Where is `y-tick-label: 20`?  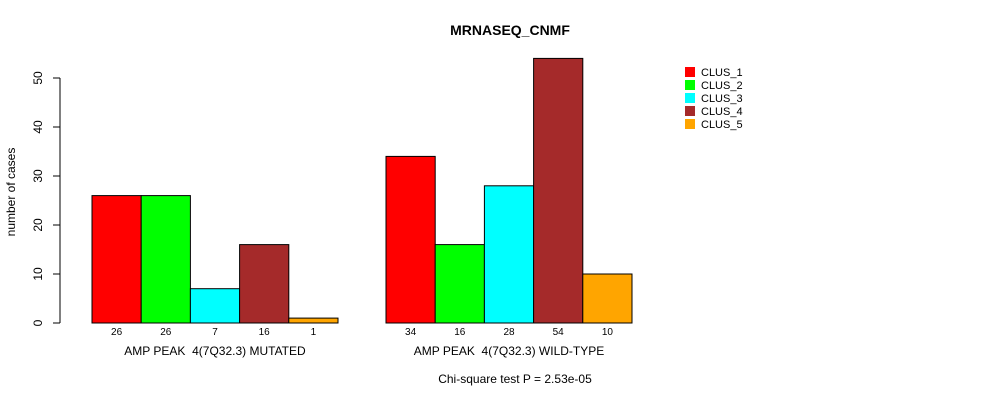 y-tick-label: 20 is located at coordinates (38, 225).